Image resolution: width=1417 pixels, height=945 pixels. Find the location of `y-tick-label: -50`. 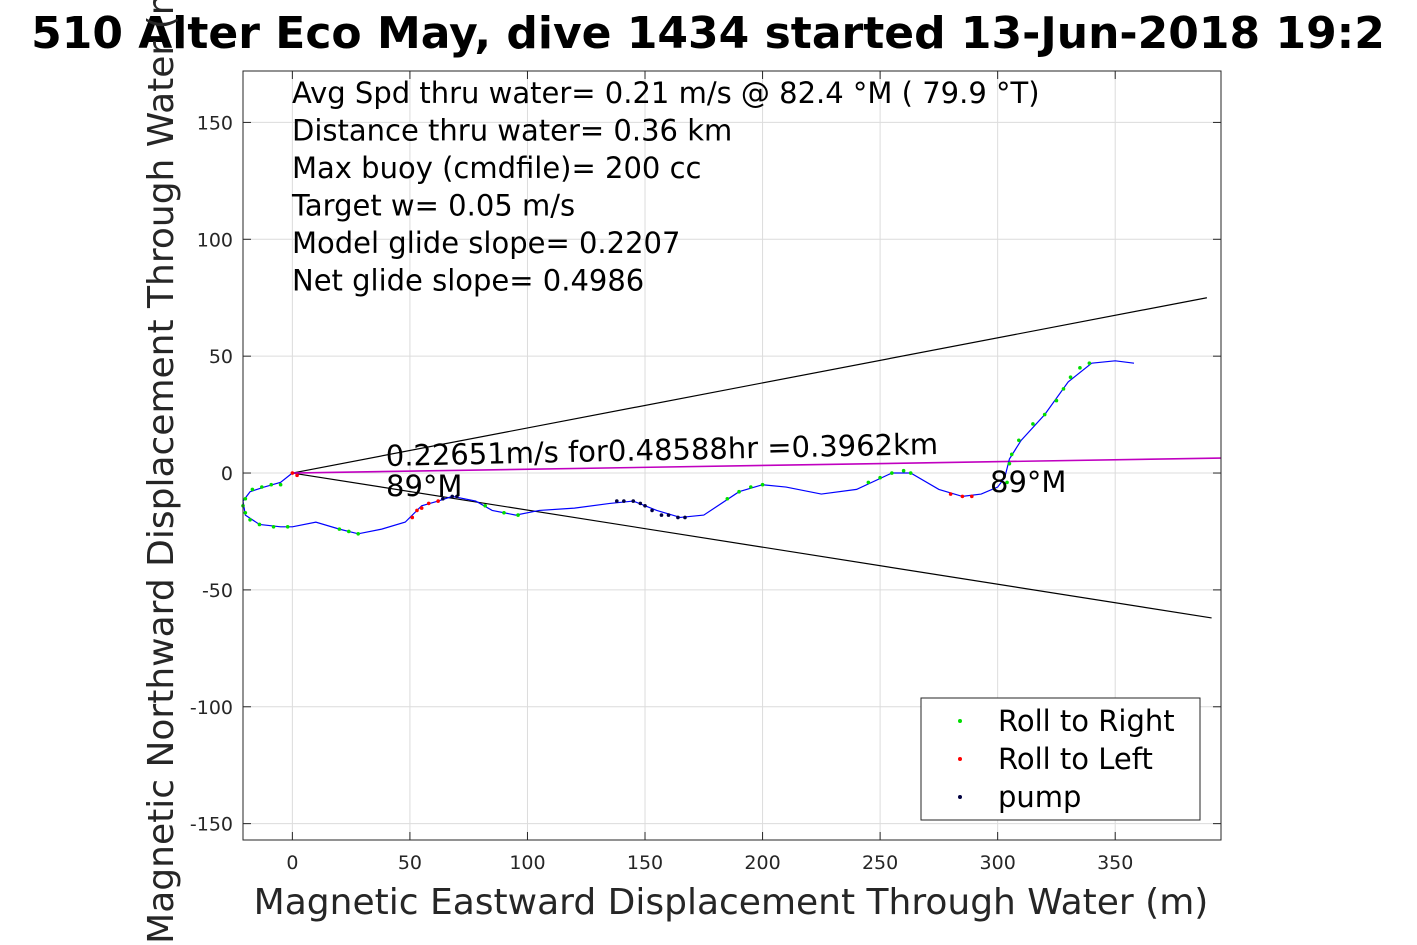

y-tick-label: -50 is located at coordinates (217, 591).